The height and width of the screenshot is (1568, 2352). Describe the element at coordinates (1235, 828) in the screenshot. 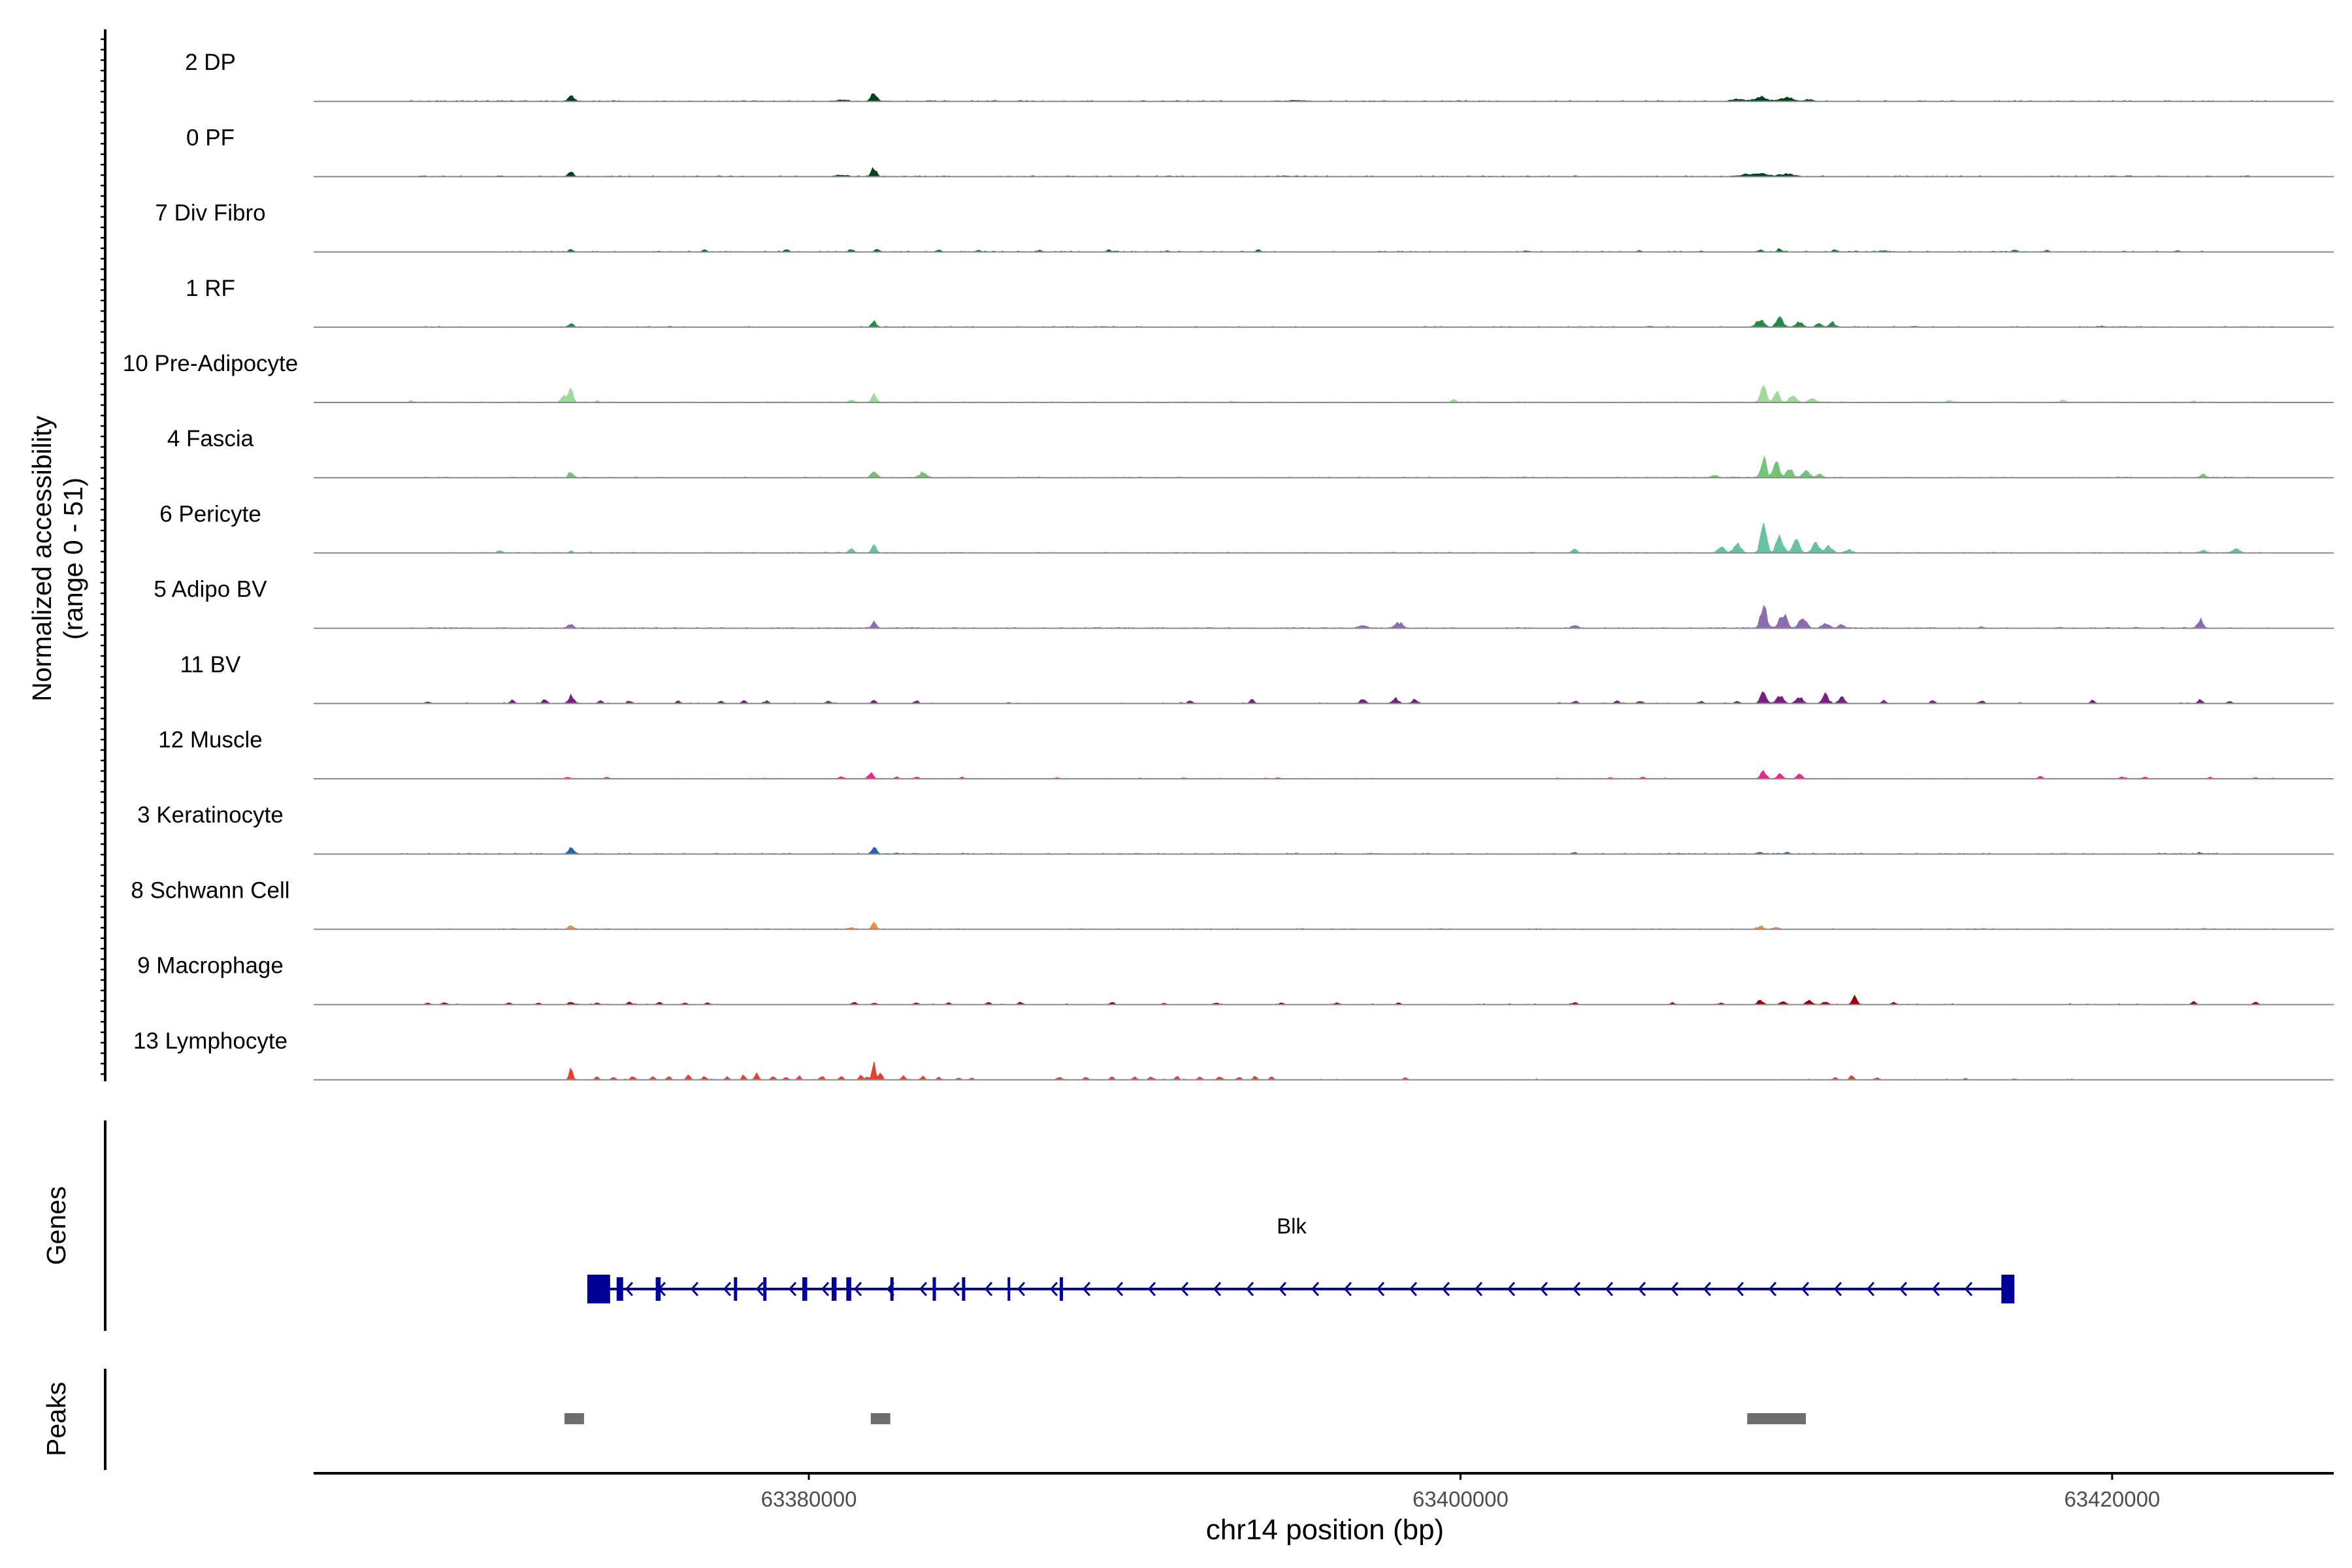

I see `track-3-keratinocyte: 3 Keratinocyte` at that location.